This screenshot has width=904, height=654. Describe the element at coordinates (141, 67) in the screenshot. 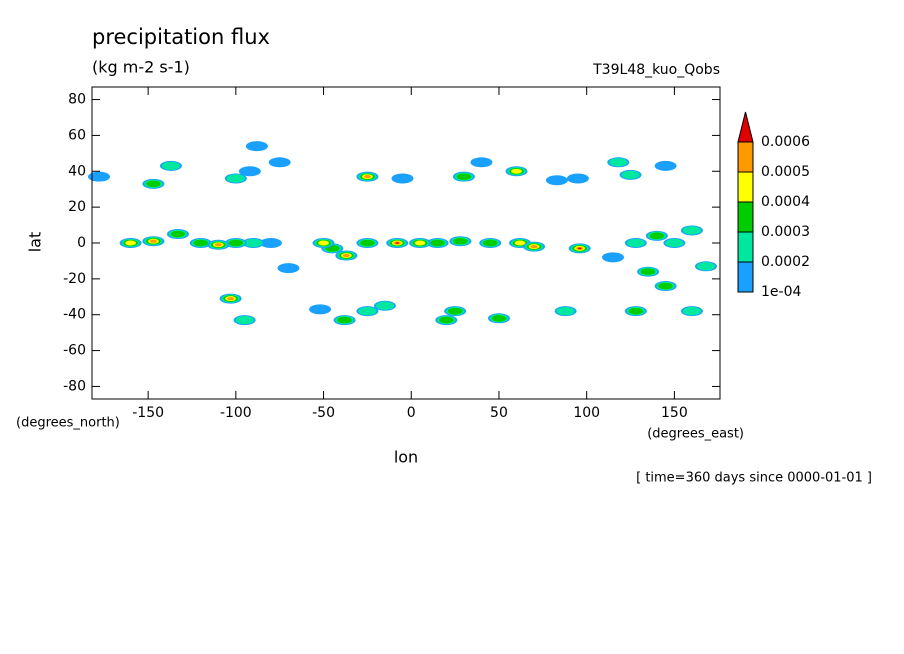

I see `units: (kg m-2 s-1)` at that location.